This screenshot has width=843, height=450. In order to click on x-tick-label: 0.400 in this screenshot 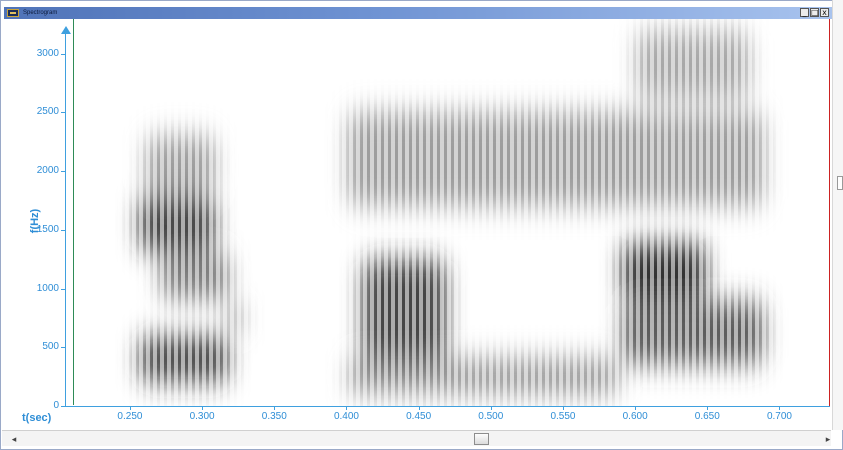, I will do `click(346, 416)`.